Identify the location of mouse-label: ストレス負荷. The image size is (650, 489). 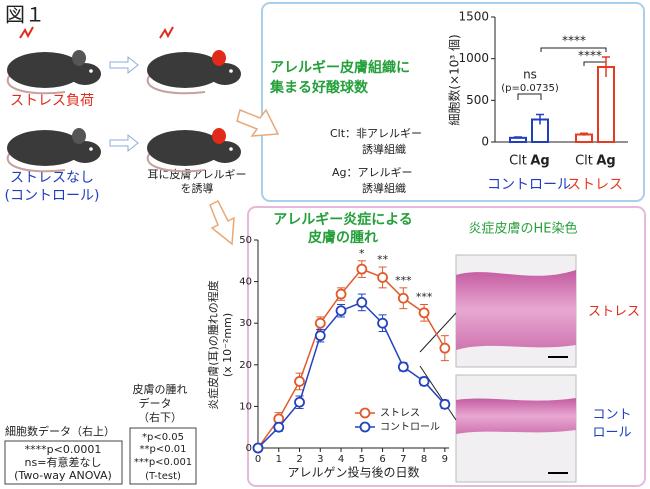
(52, 101).